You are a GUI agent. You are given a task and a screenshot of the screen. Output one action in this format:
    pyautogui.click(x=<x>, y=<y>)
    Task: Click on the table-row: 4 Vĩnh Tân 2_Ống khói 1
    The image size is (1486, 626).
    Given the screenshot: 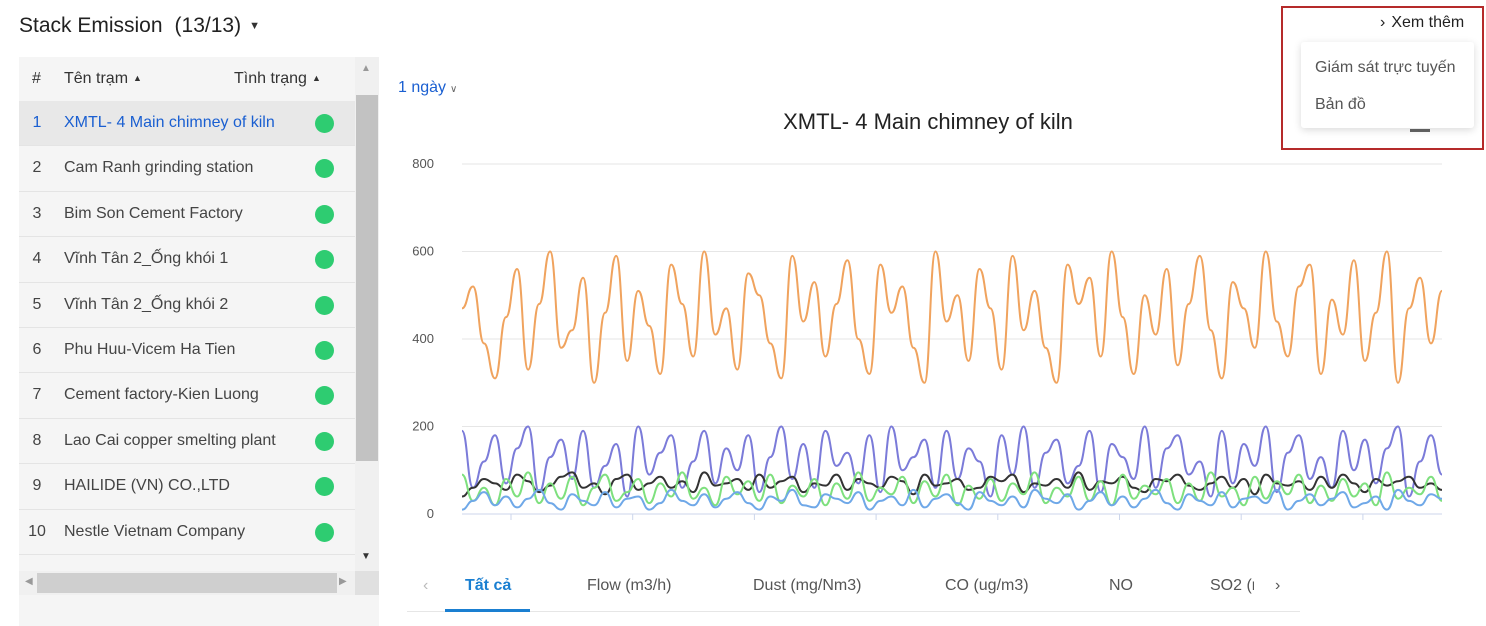 What is the action you would take?
    pyautogui.click(x=187, y=260)
    